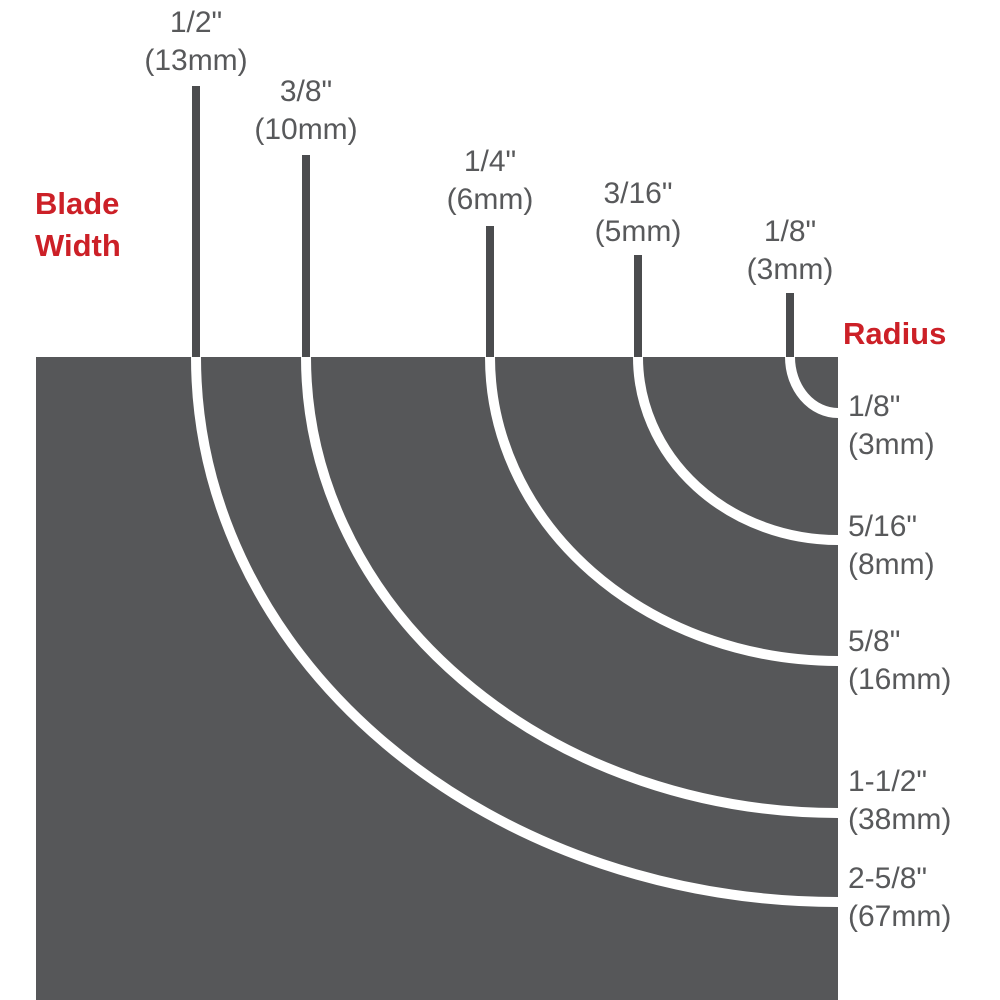  Describe the element at coordinates (874, 406) in the screenshot. I see `radius-size: 1/8"` at that location.